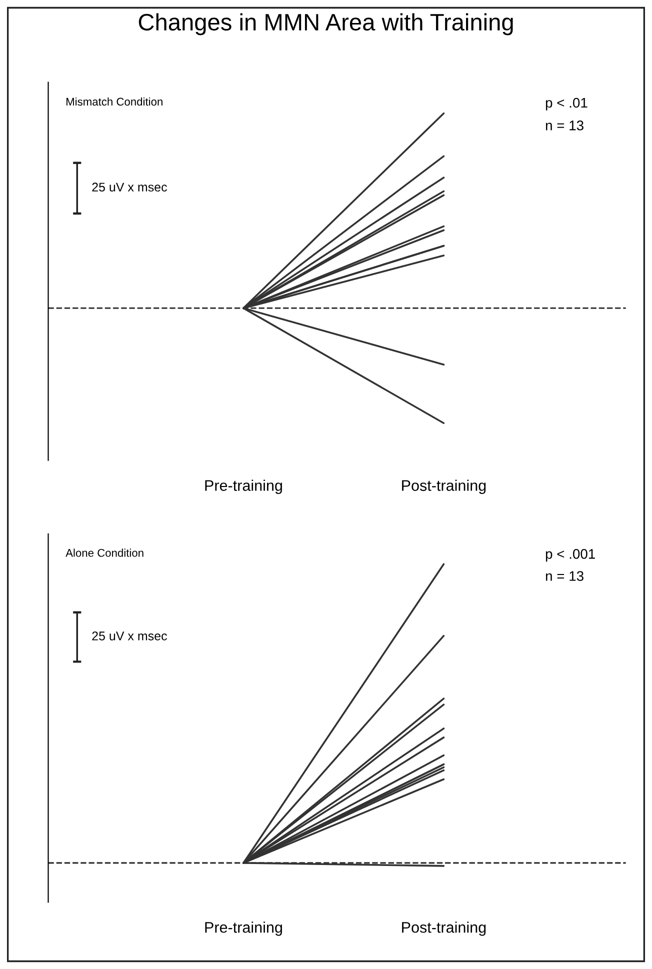  I want to click on text: p < .001, so click(570, 555).